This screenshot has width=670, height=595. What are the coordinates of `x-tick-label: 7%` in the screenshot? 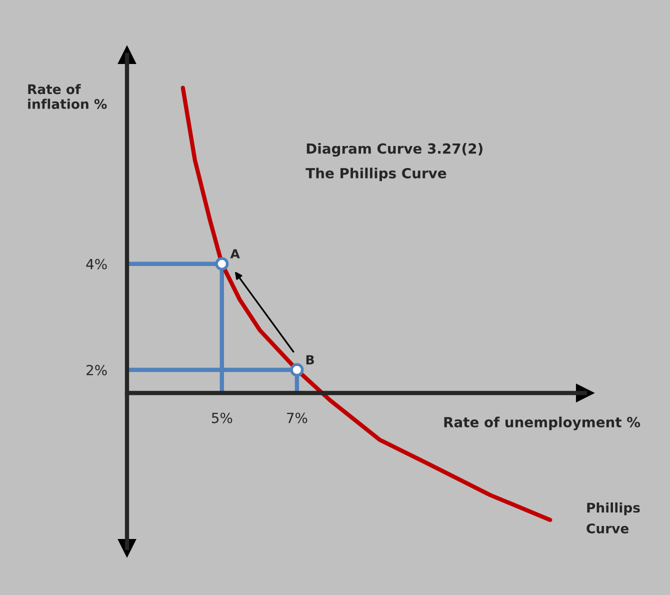 It's located at (297, 418).